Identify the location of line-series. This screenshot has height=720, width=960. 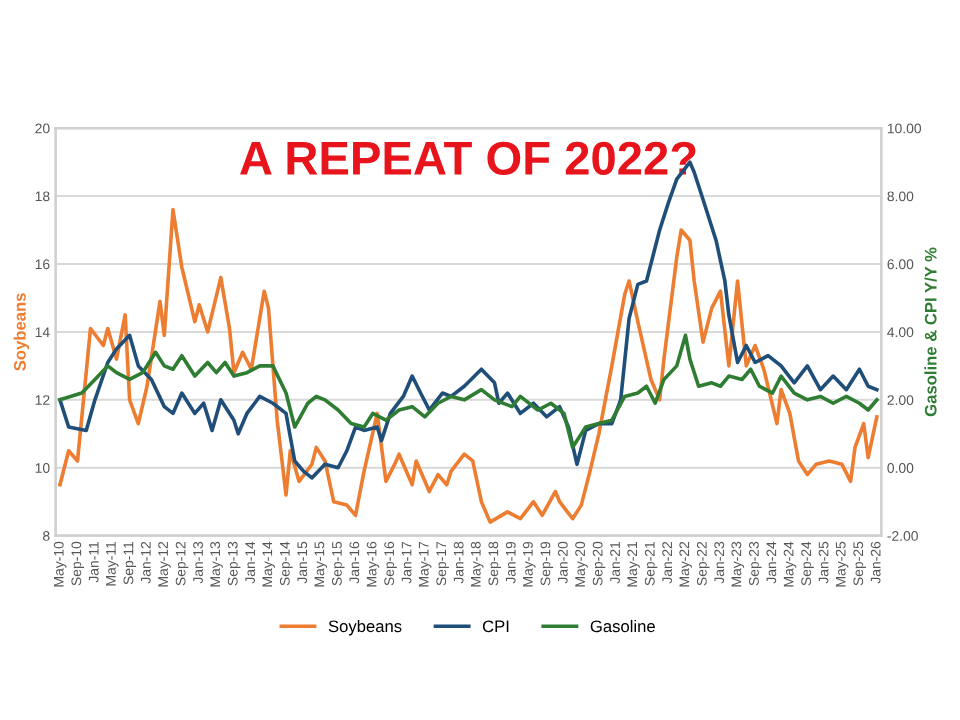
(468, 391).